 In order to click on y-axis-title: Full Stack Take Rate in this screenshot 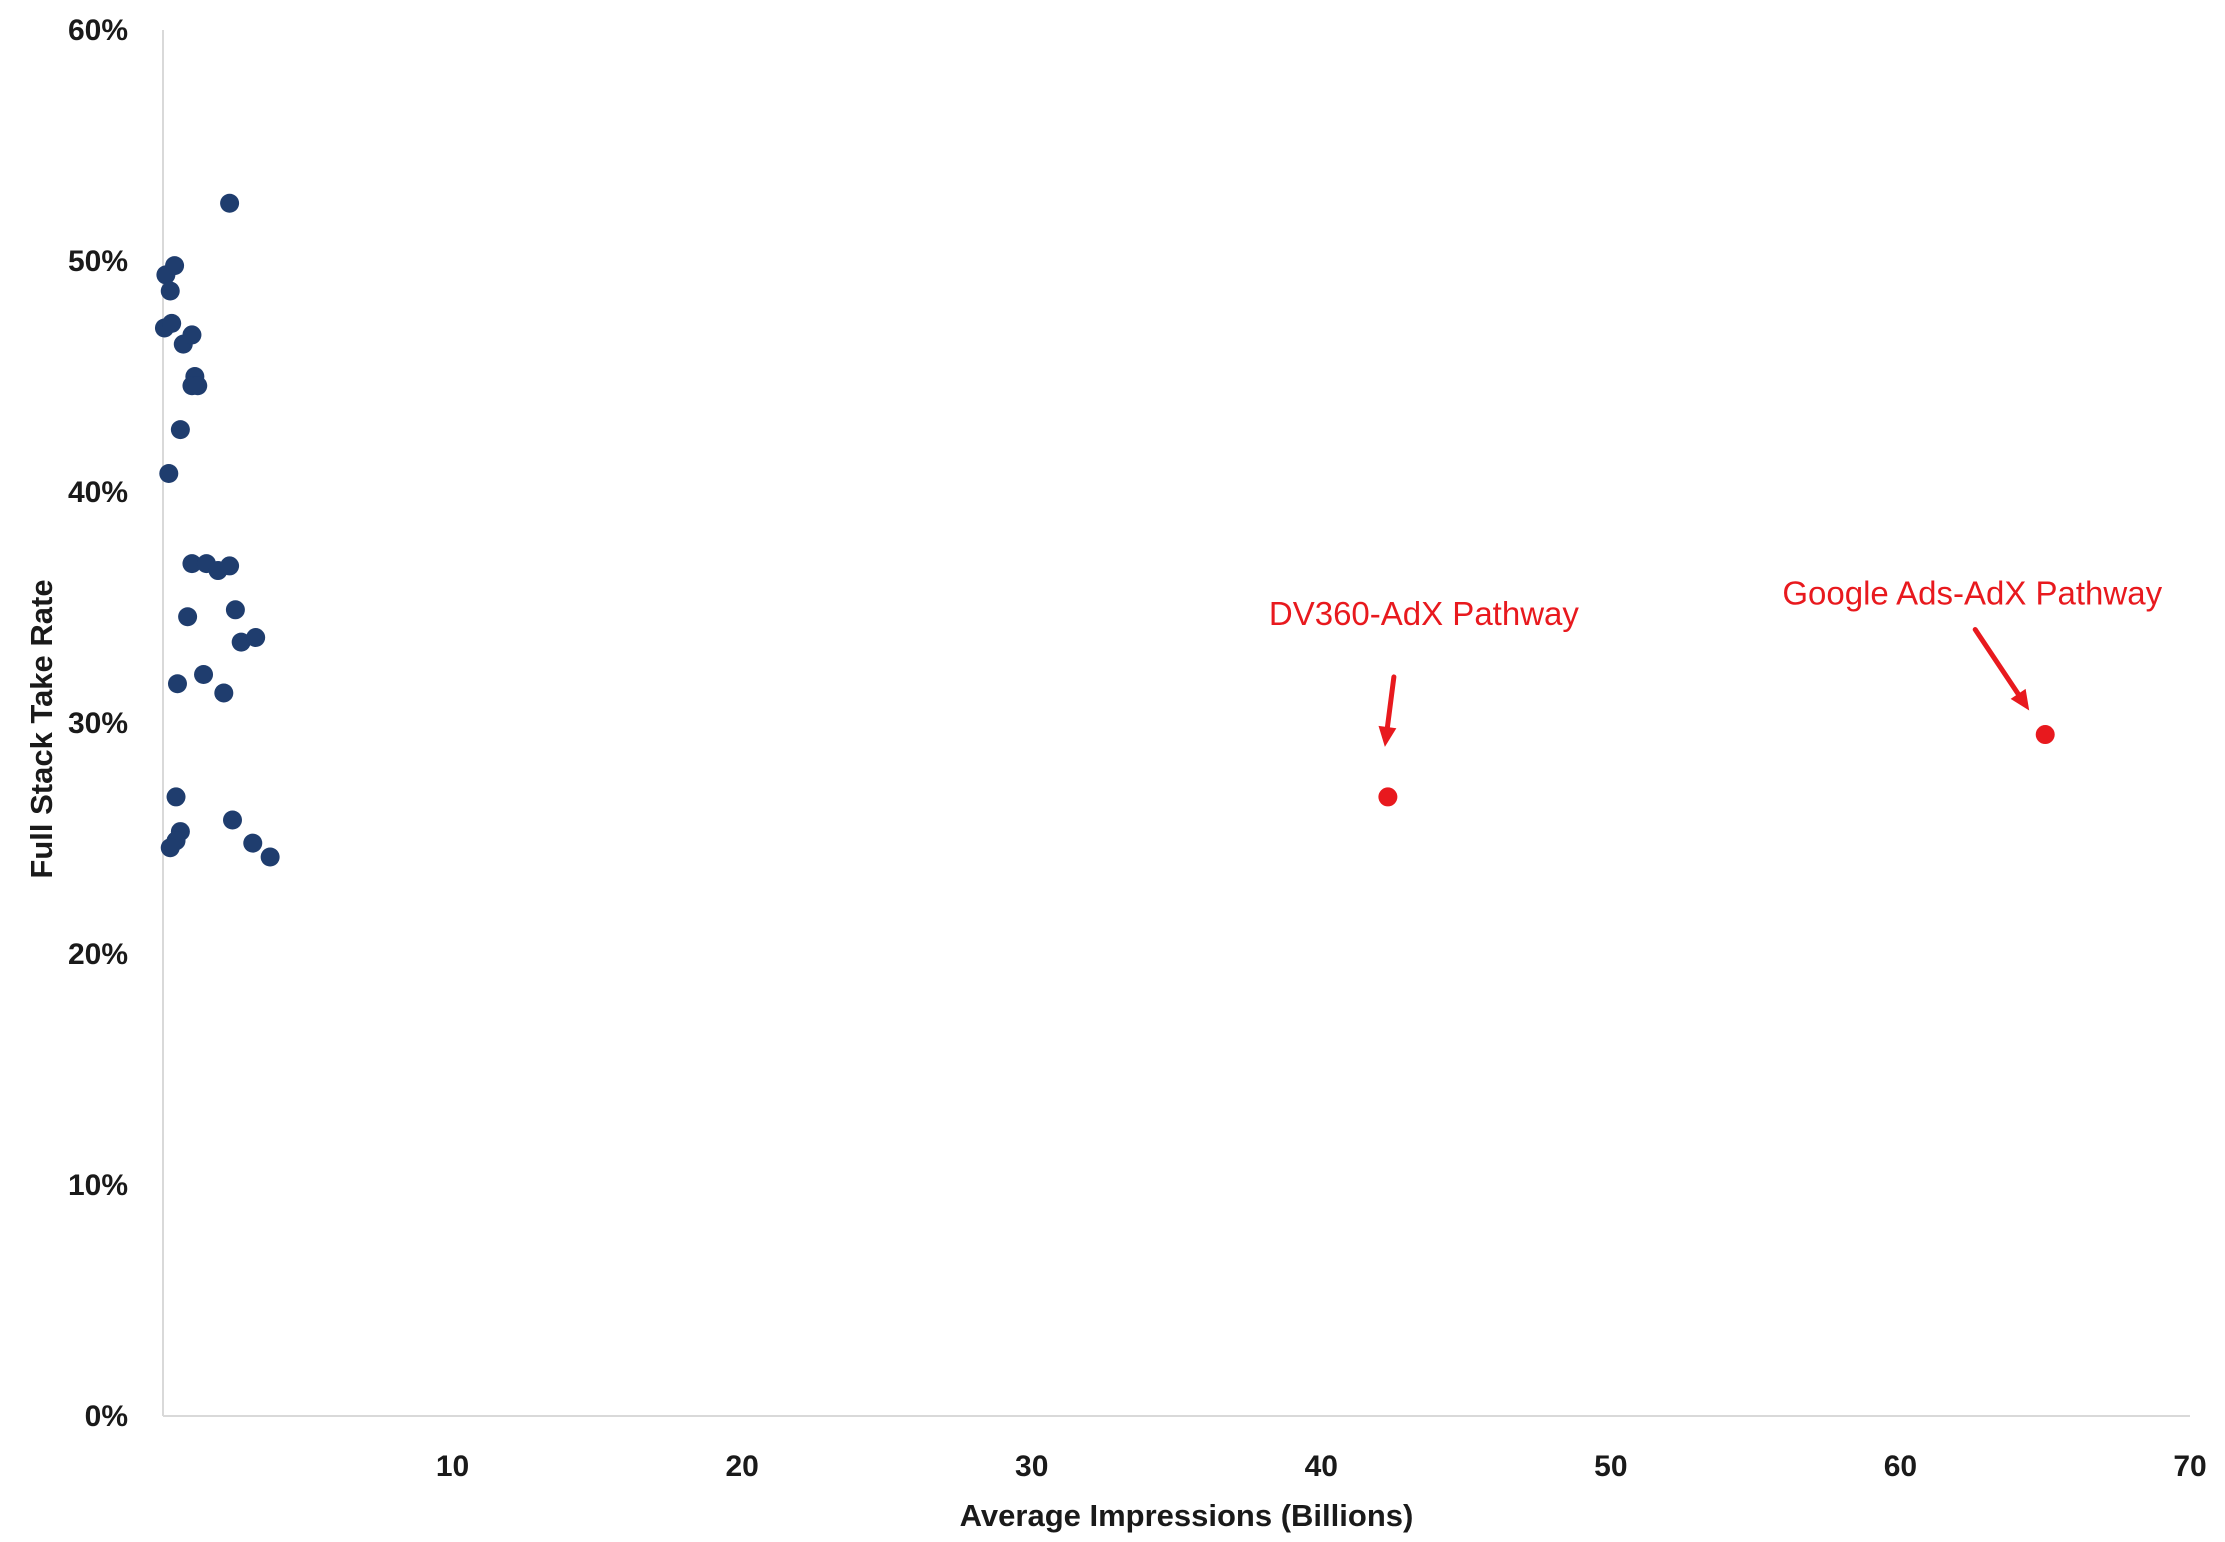, I will do `click(41, 728)`.